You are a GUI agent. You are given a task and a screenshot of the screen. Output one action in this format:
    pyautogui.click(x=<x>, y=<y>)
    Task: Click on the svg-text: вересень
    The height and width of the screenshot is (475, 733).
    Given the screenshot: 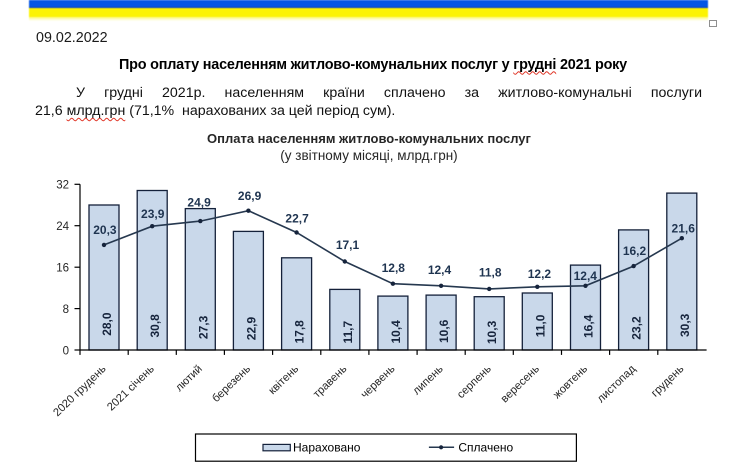 What is the action you would take?
    pyautogui.click(x=520, y=384)
    